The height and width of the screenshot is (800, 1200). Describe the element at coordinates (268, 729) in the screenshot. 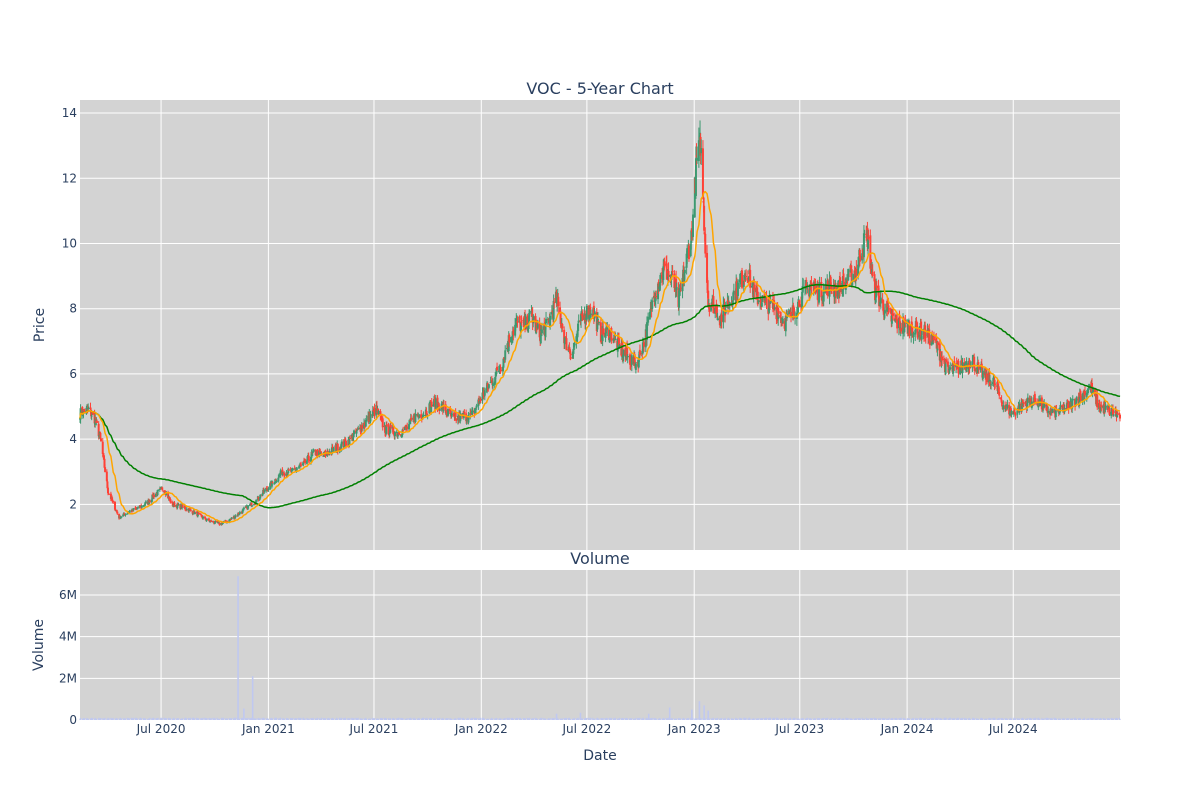

I see `x-tick-label: Jan 2021` at that location.